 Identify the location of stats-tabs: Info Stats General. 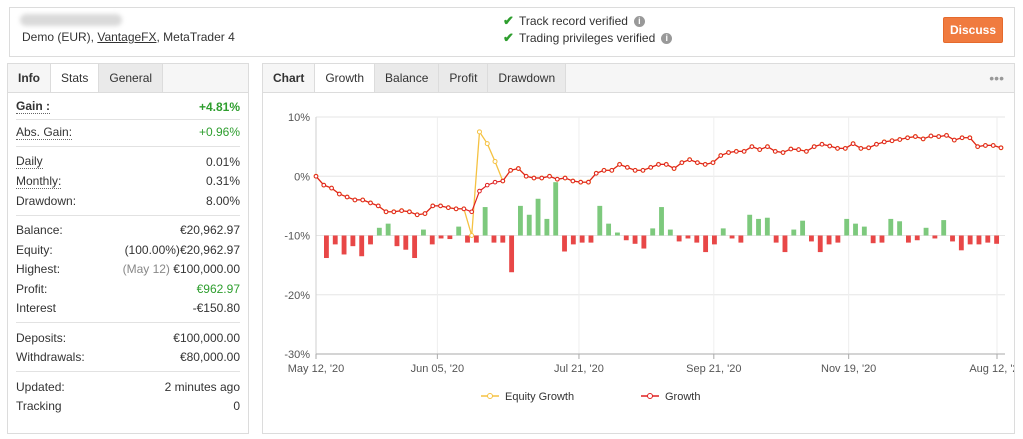
(128, 78).